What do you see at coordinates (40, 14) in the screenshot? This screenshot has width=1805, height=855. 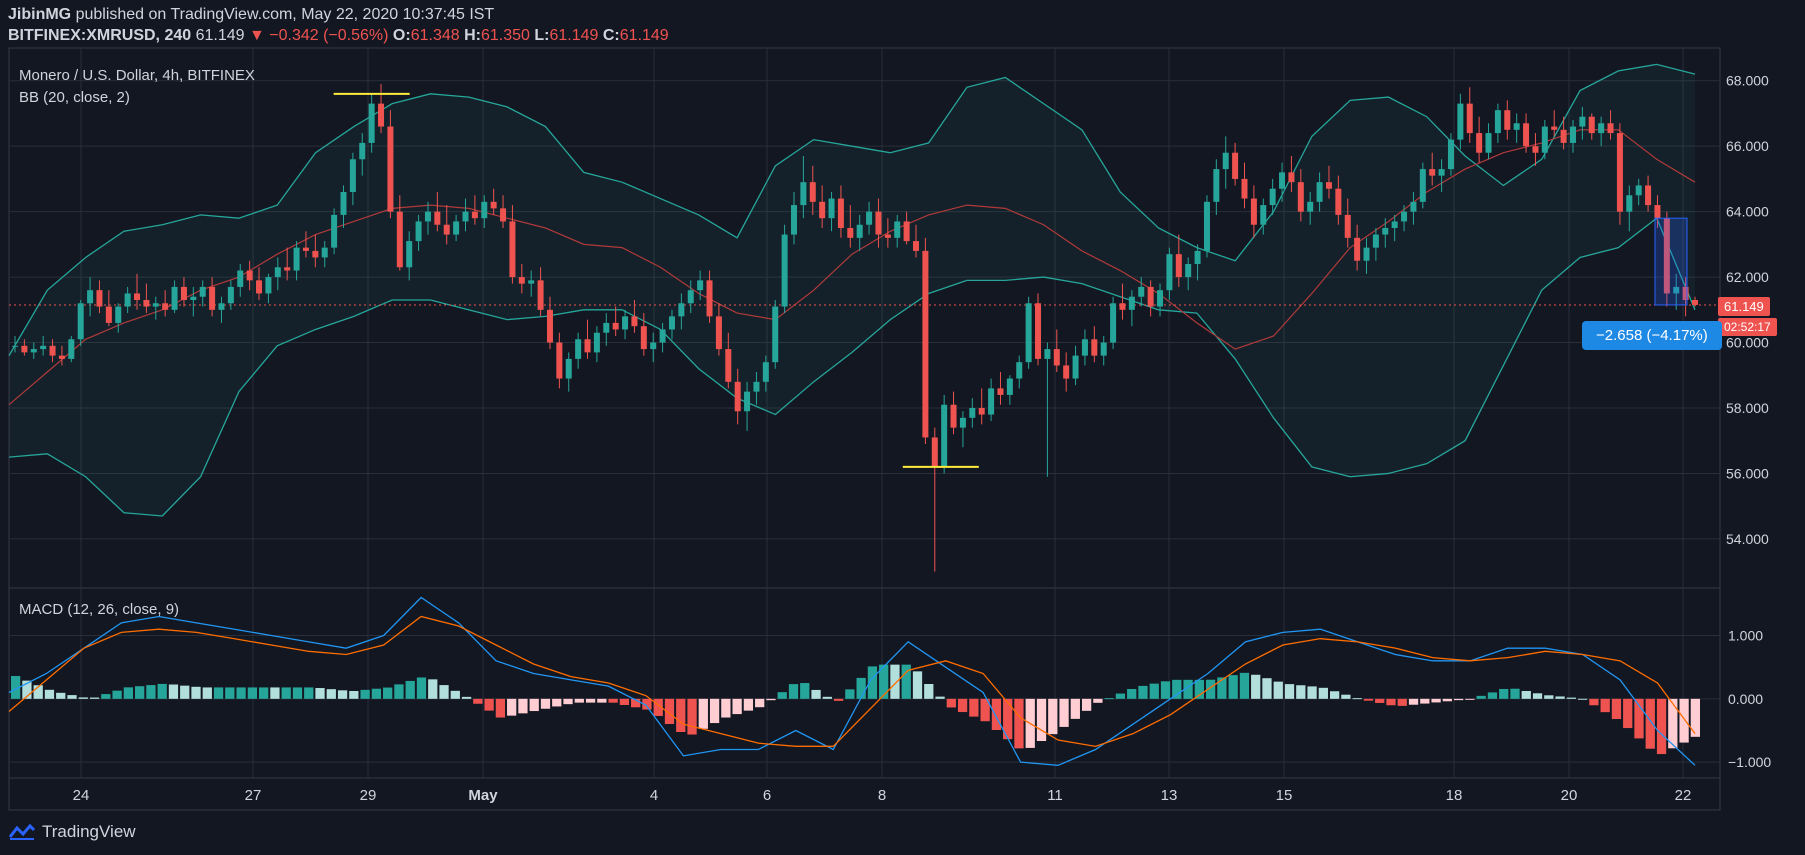 I see `publisher-name: JibinMG` at bounding box center [40, 14].